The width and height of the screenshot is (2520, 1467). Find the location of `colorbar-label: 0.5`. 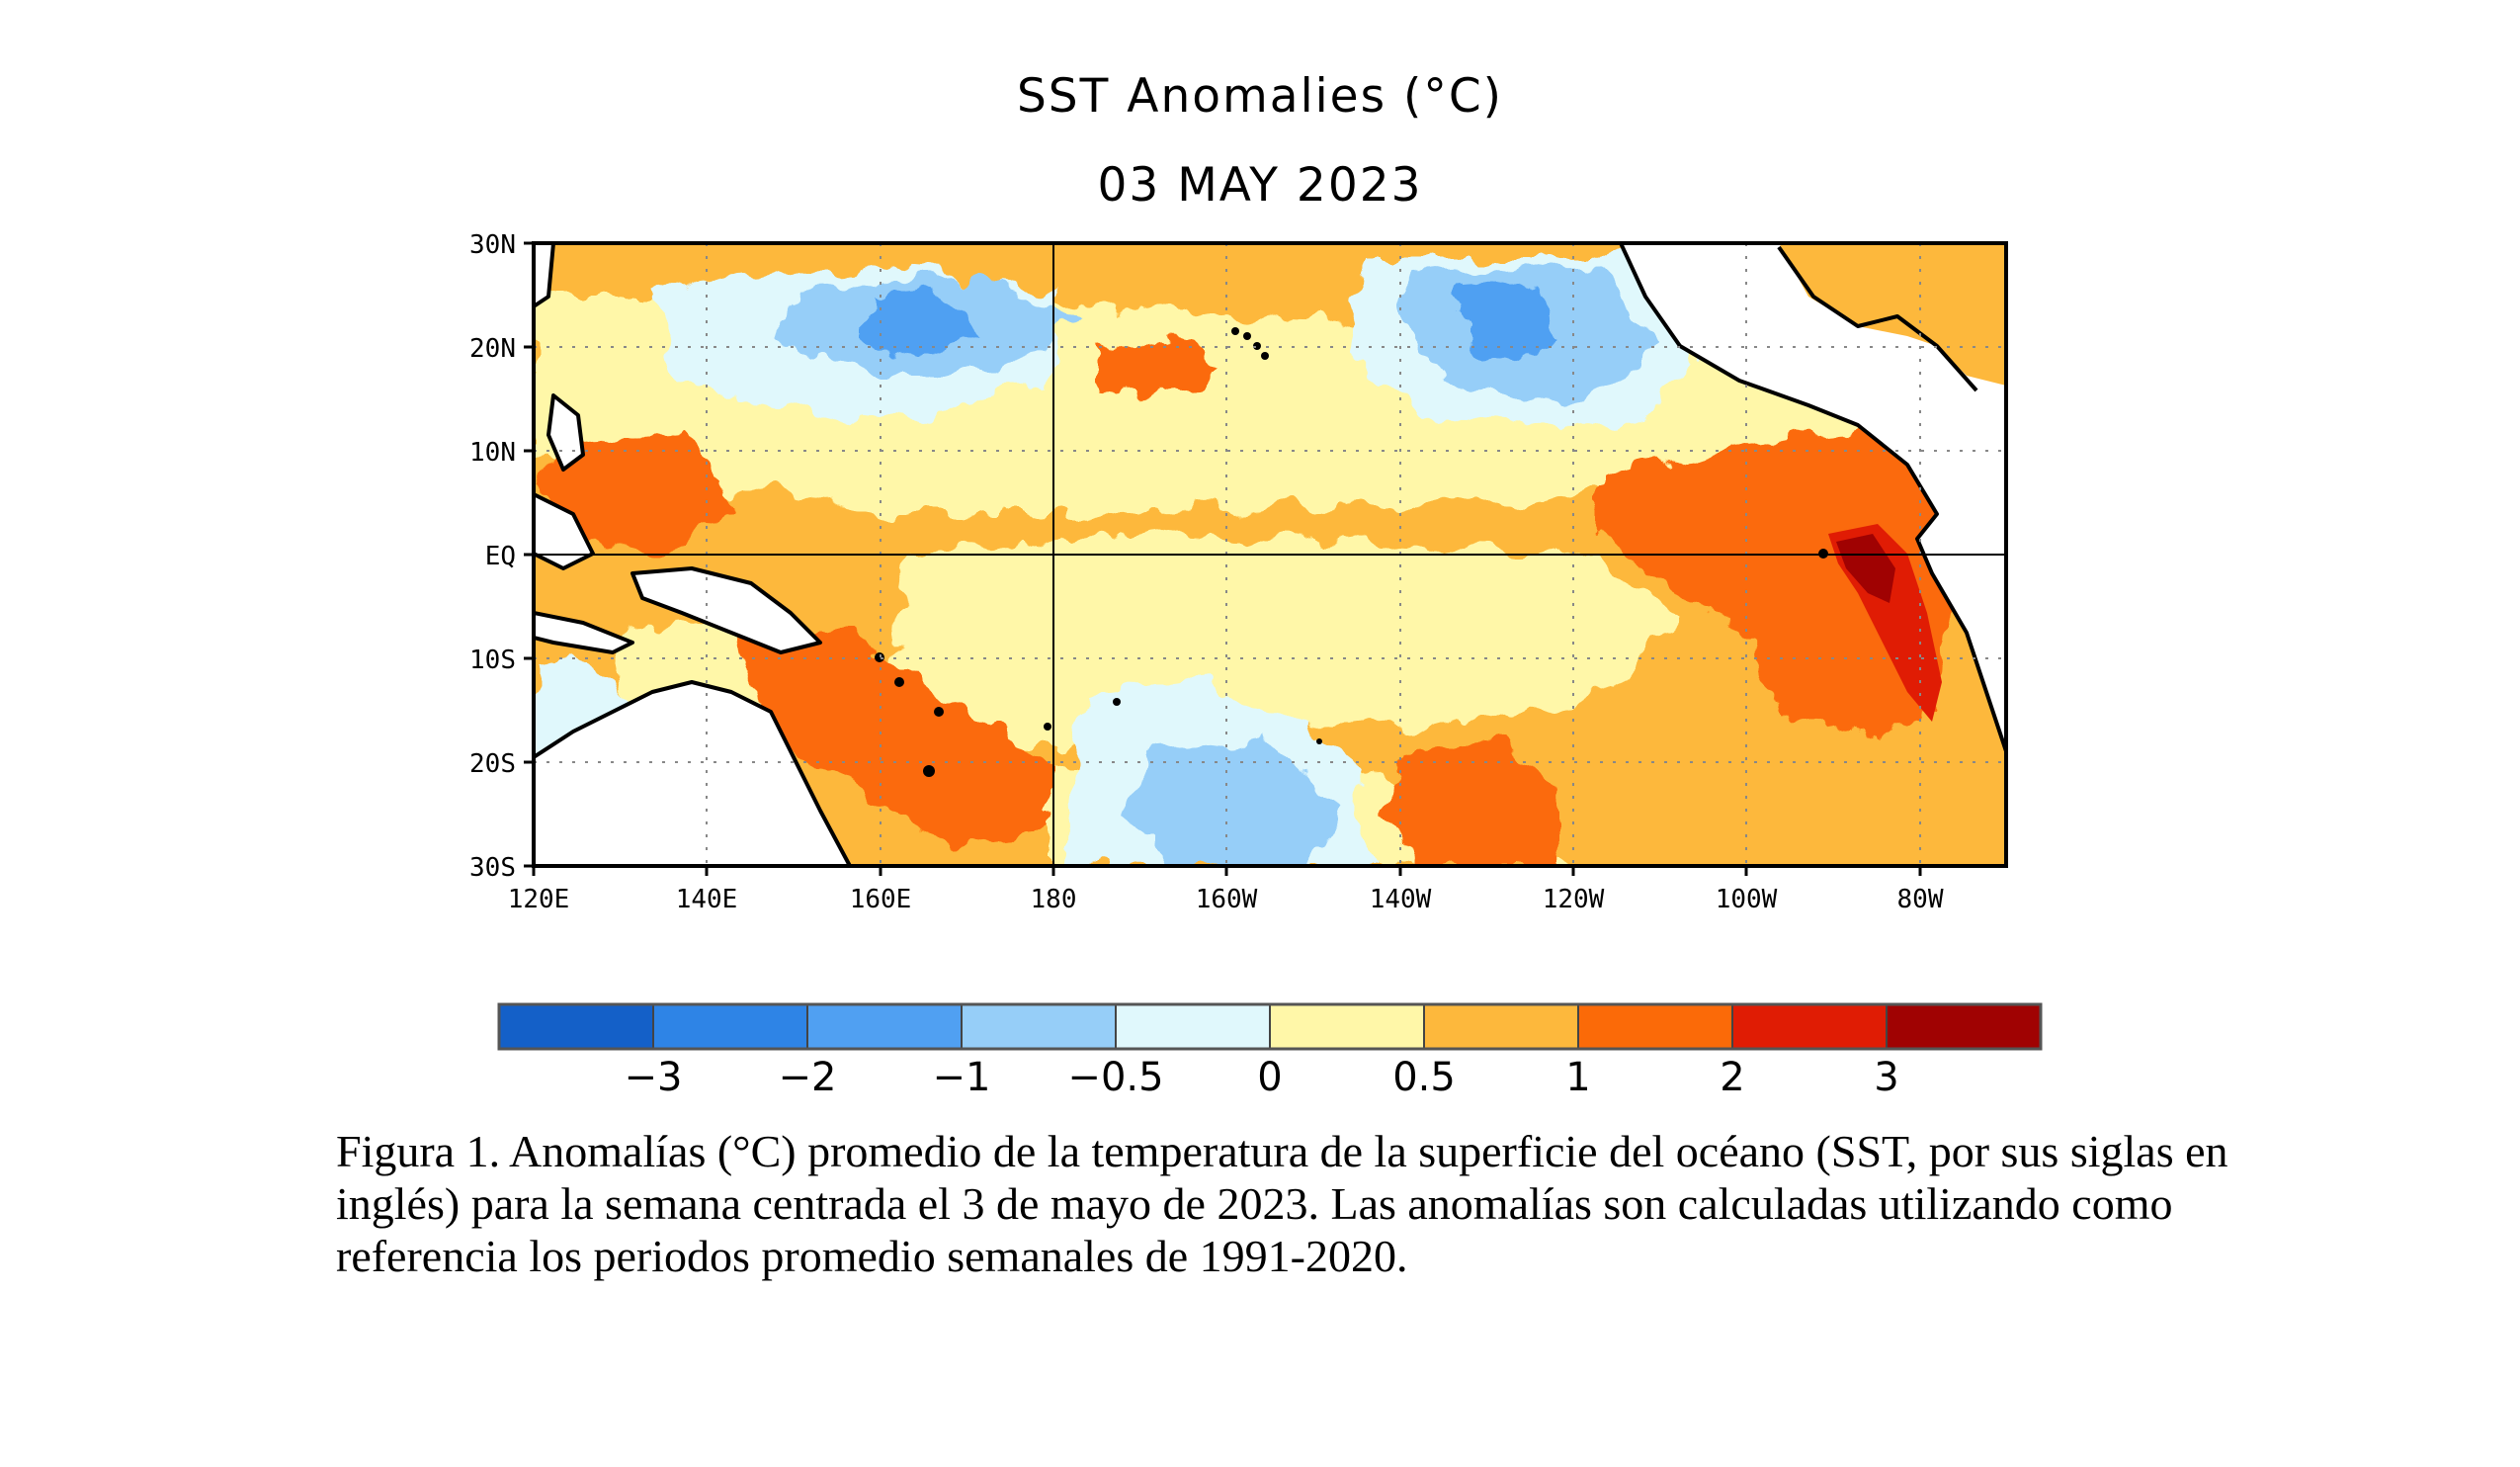

colorbar-label: 0.5 is located at coordinates (1424, 1077).